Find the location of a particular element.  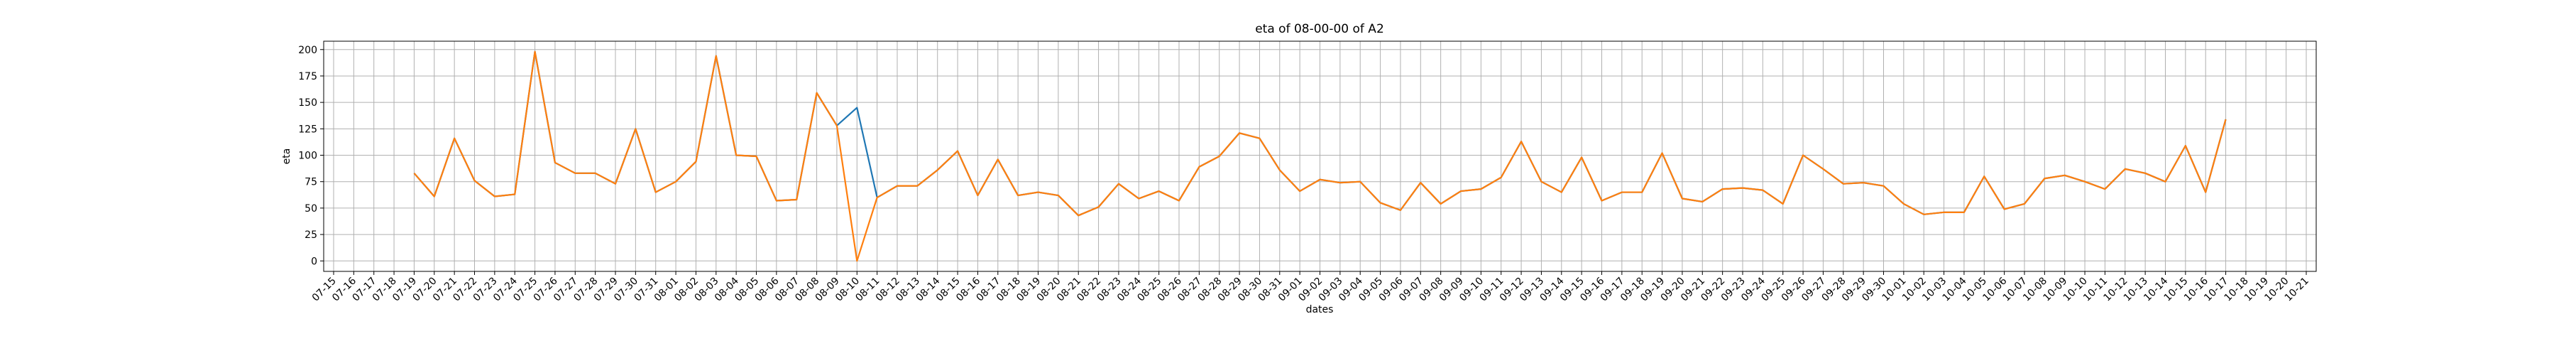

y-tick-label: 200 is located at coordinates (307, 51).